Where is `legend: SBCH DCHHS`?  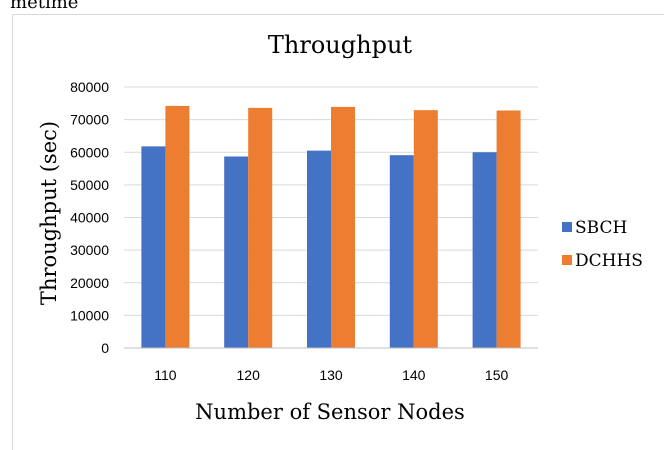
legend: SBCH DCHHS is located at coordinates (602, 244).